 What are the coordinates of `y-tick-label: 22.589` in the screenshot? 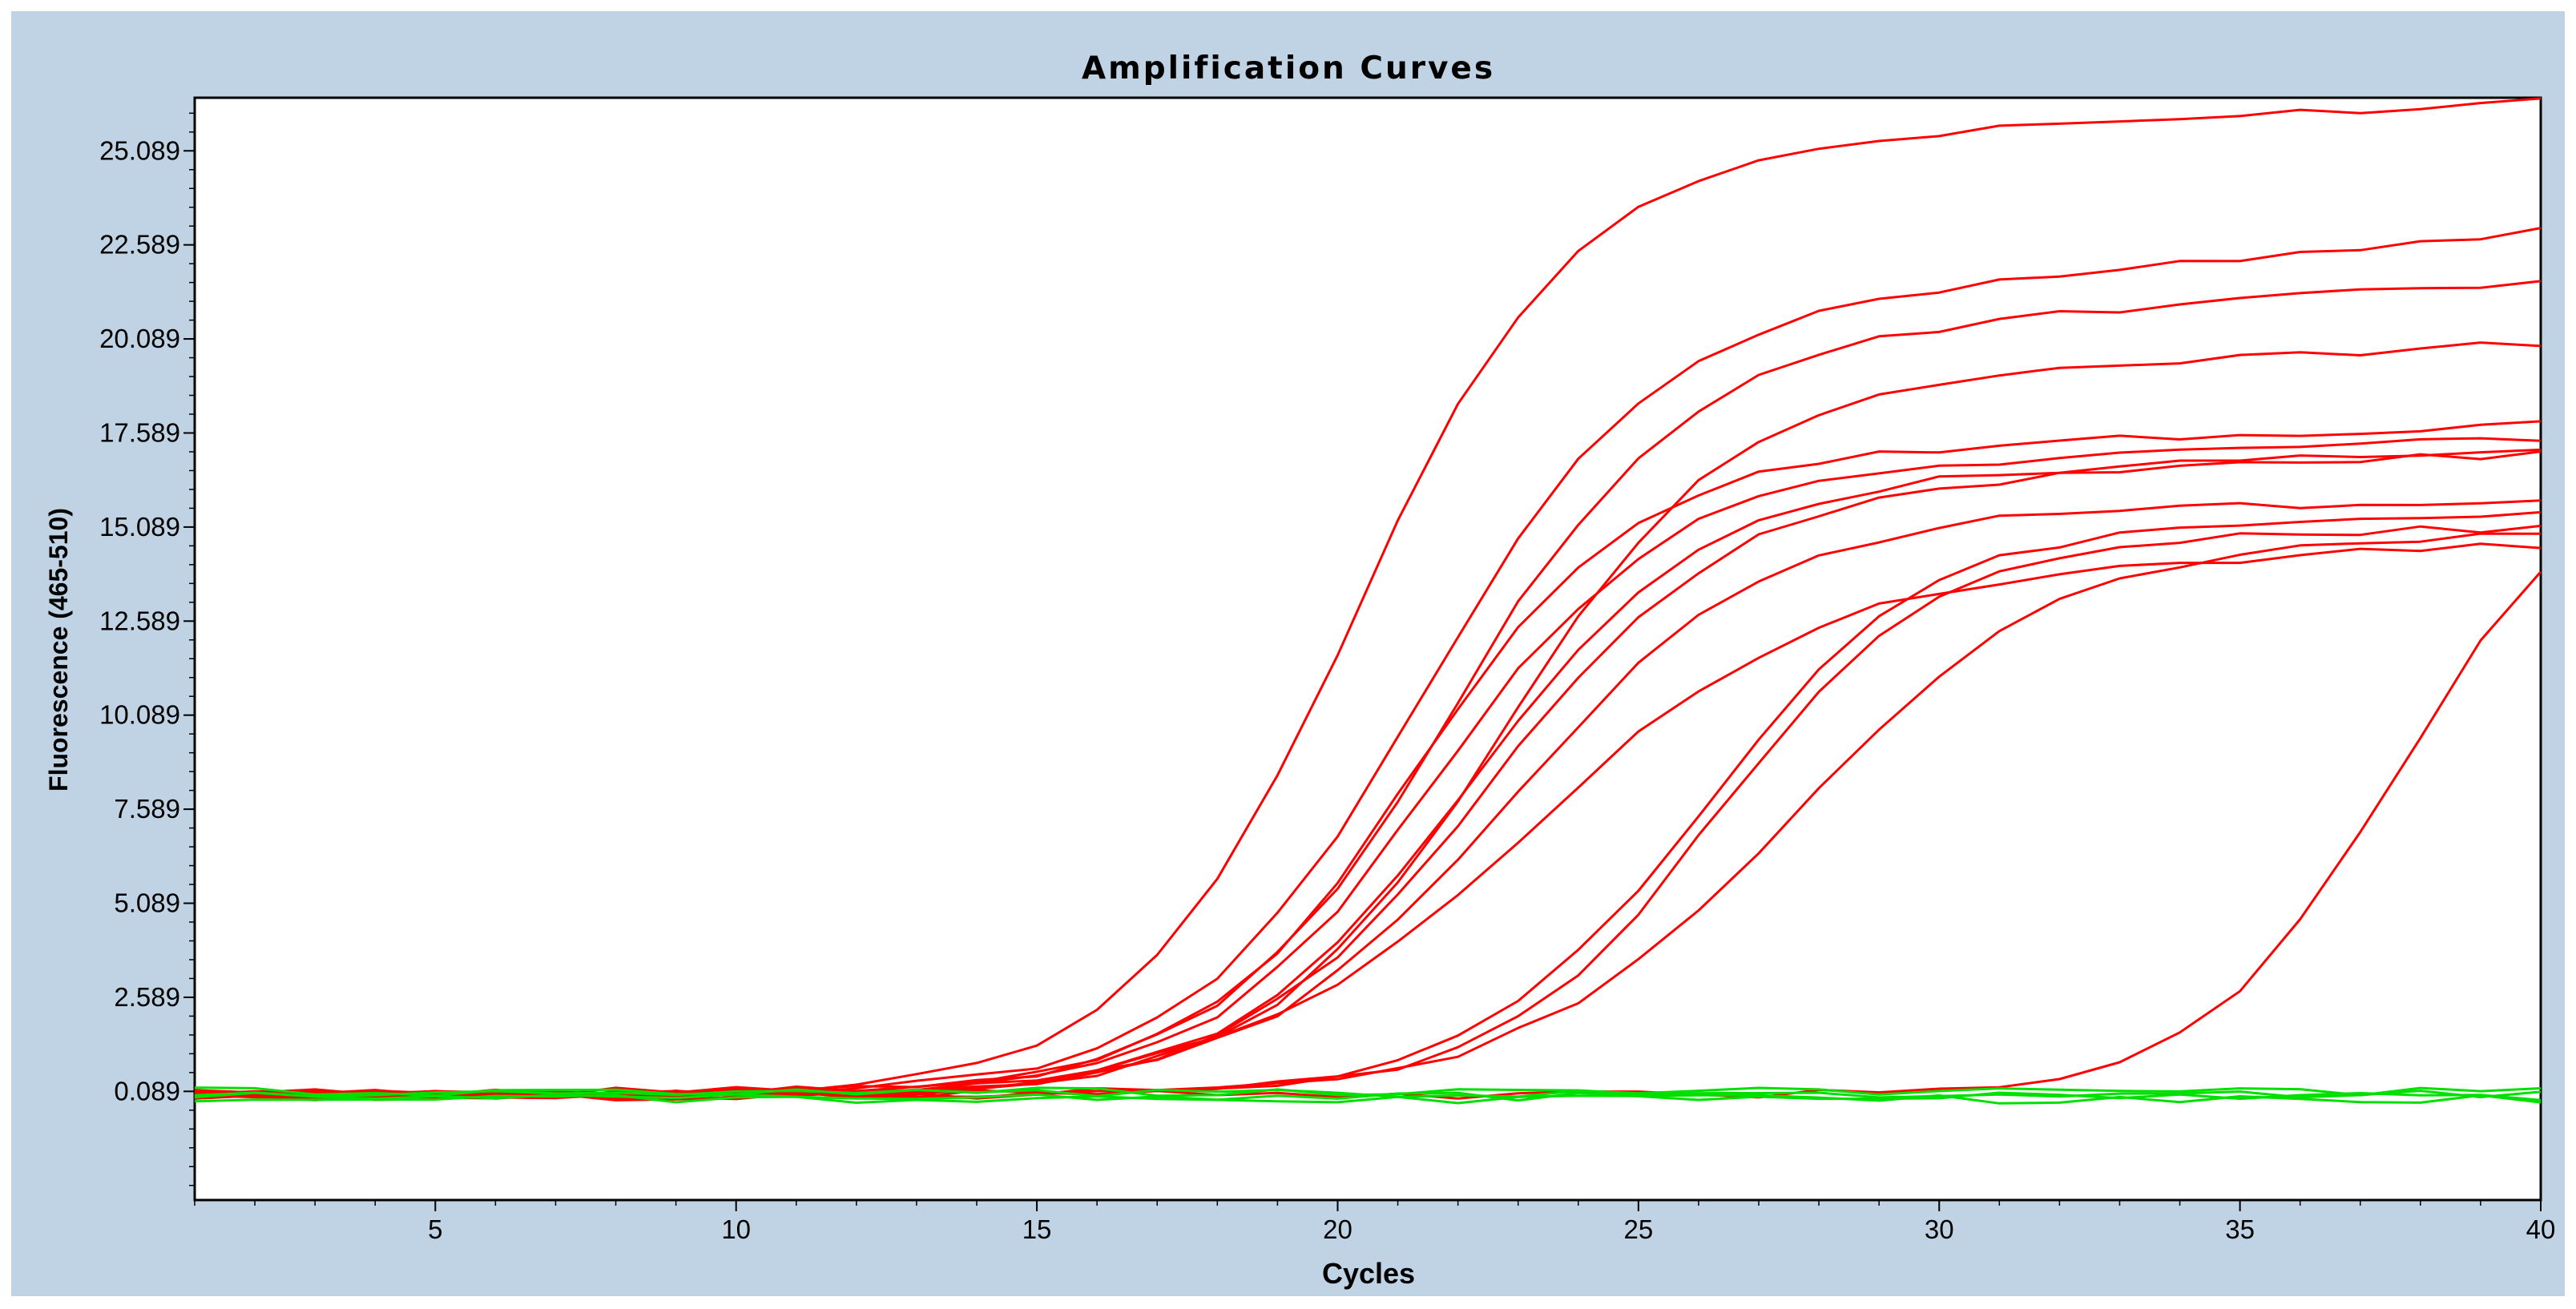 It's located at (139, 245).